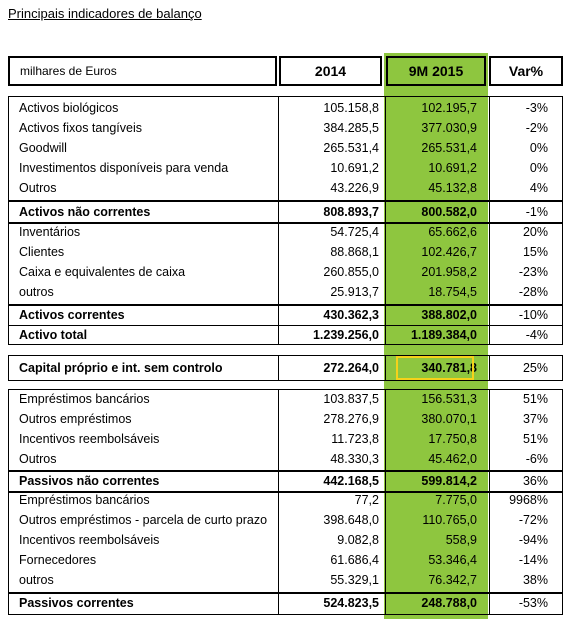 This screenshot has width=570, height=625. I want to click on value-2014: 48.330,3, so click(354, 459).